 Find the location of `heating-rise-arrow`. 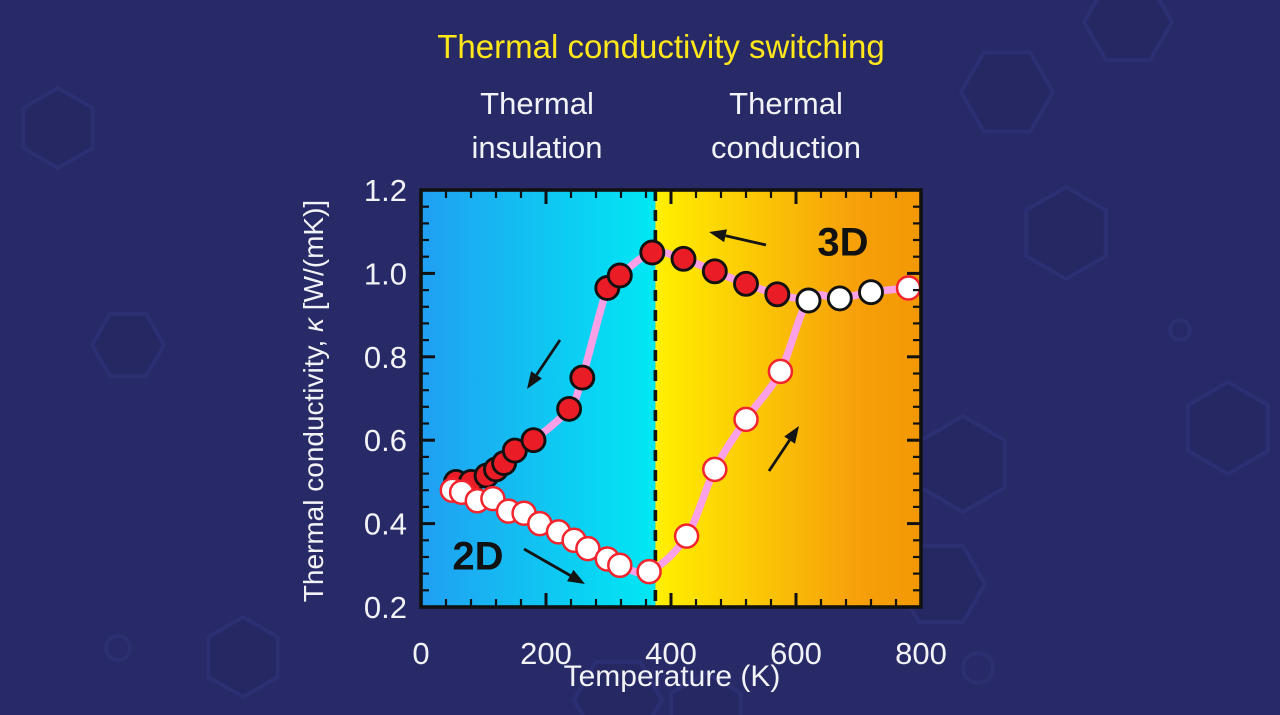

heating-rise-arrow is located at coordinates (779, 455).